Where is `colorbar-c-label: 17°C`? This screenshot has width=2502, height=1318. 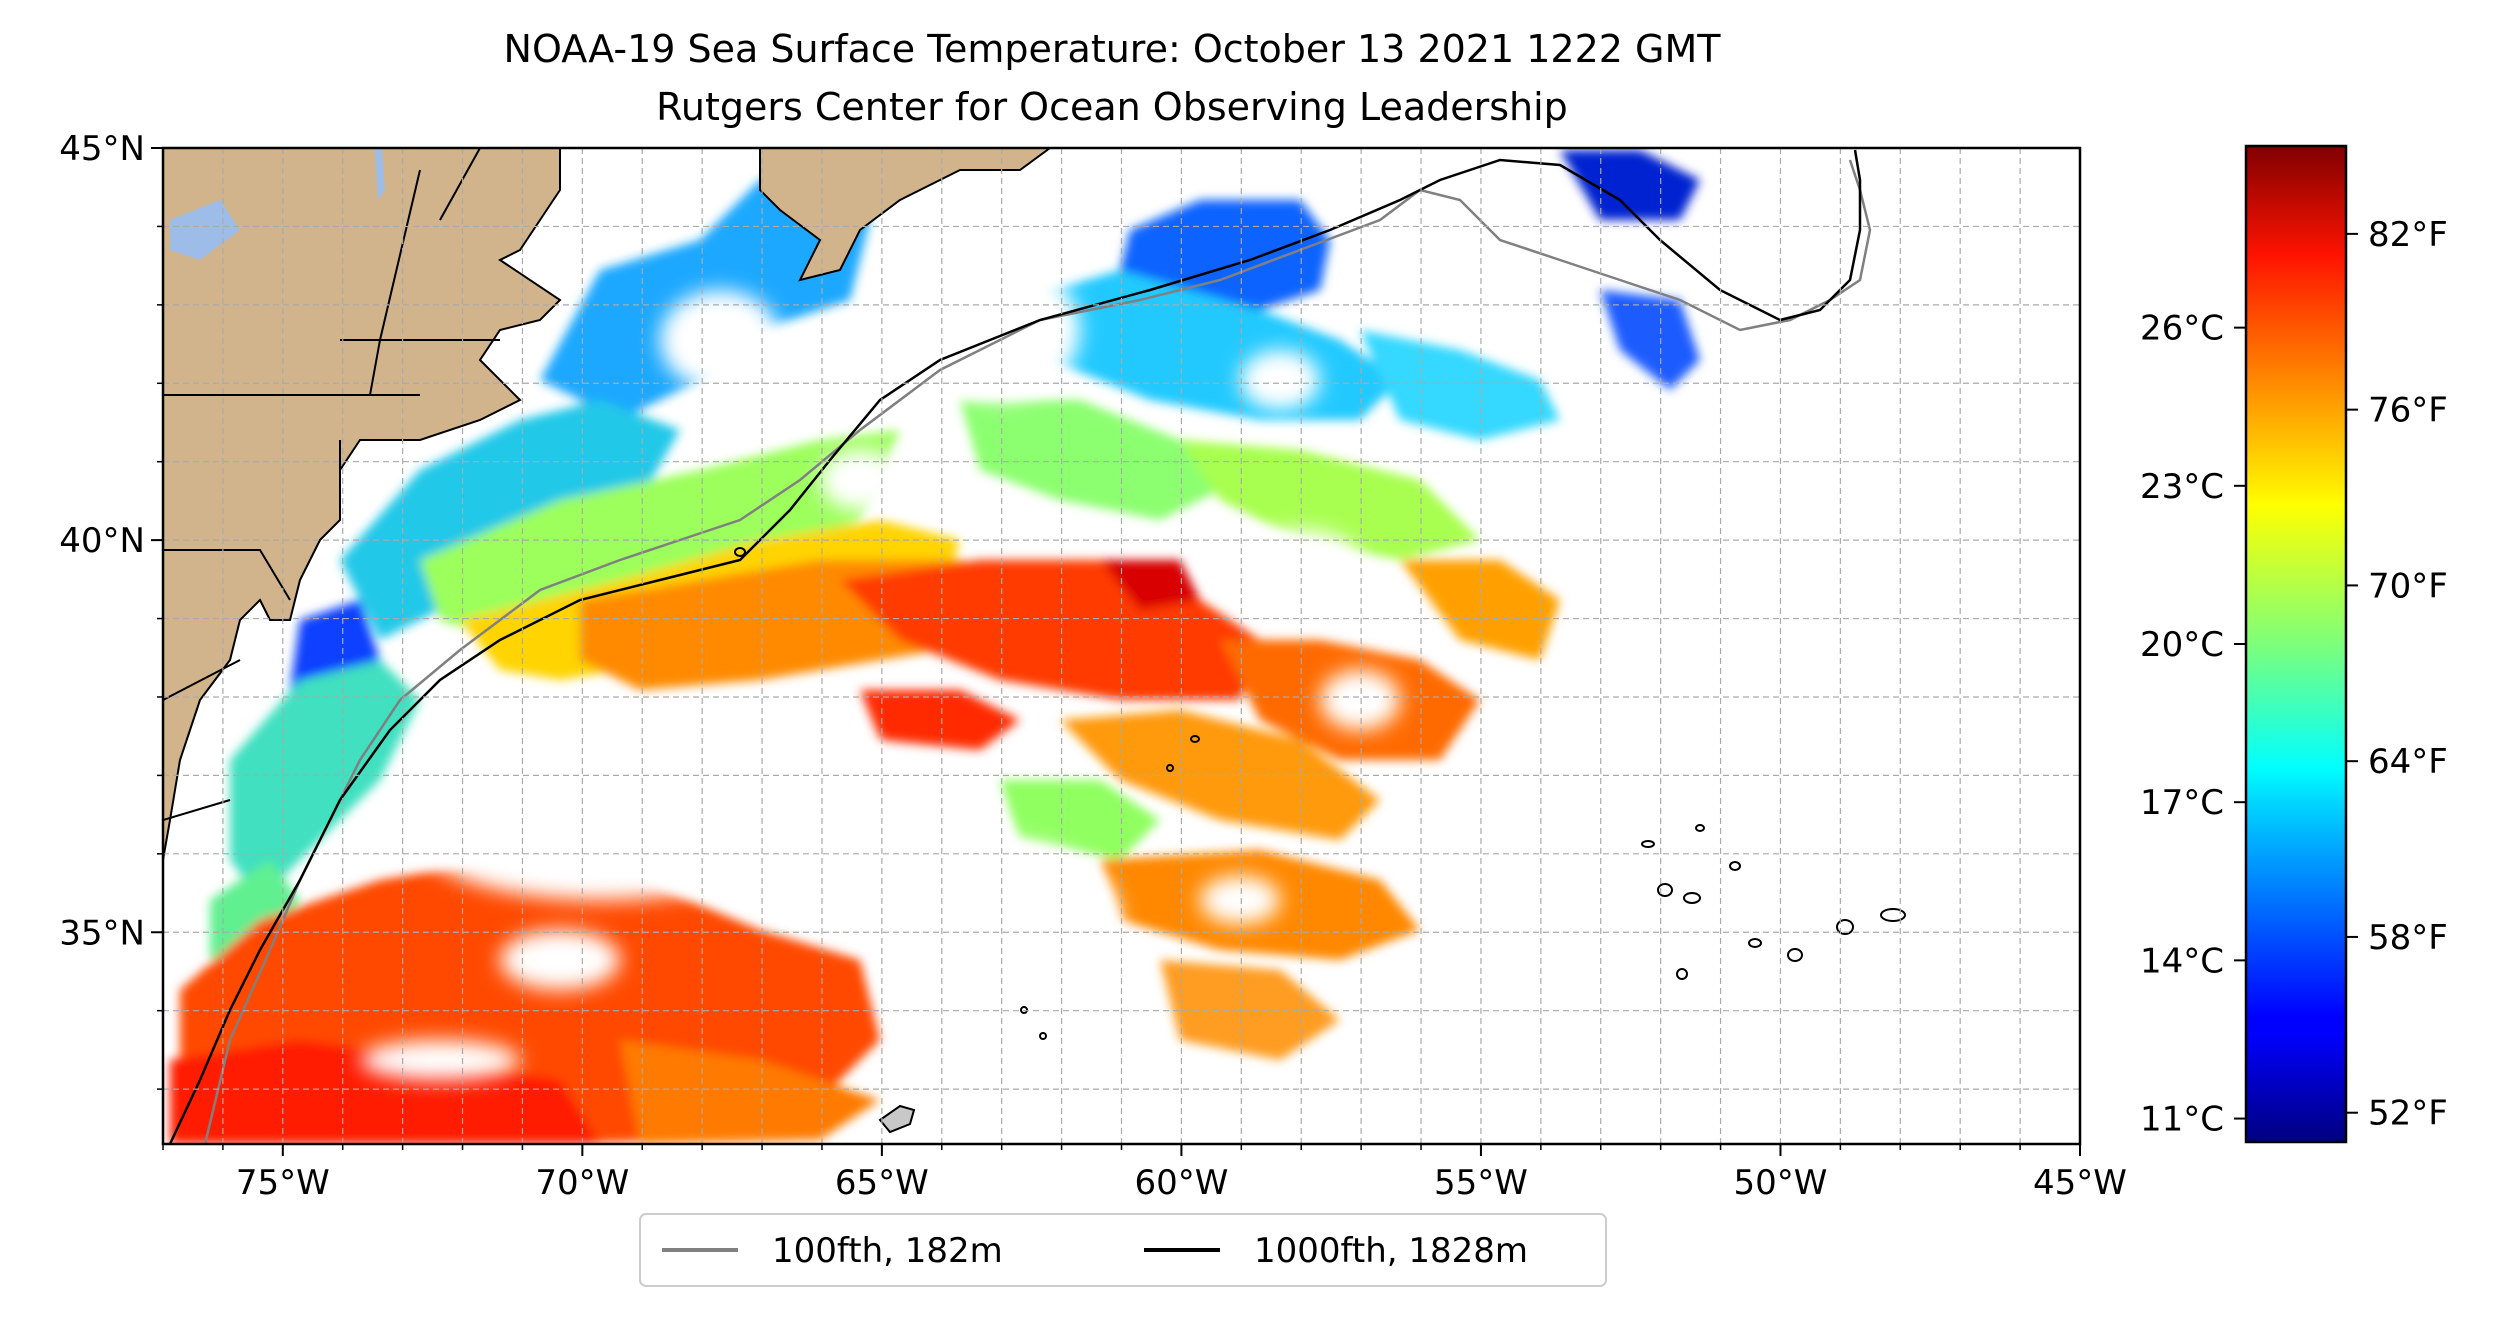
colorbar-c-label: 17°C is located at coordinates (2182, 803).